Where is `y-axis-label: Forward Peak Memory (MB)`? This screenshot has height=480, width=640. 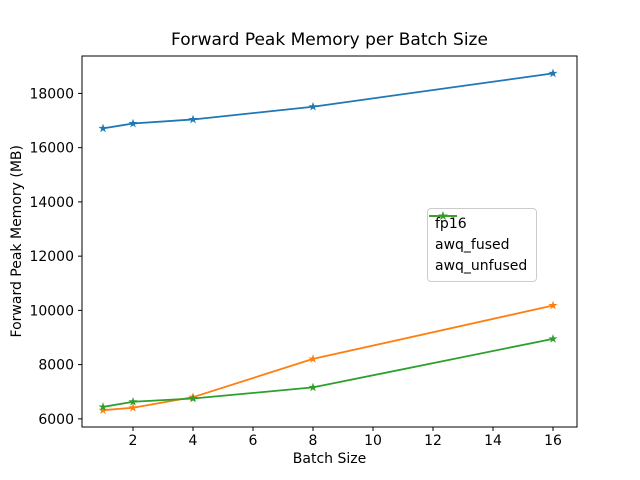
y-axis-label: Forward Peak Memory (MB) is located at coordinates (17, 241).